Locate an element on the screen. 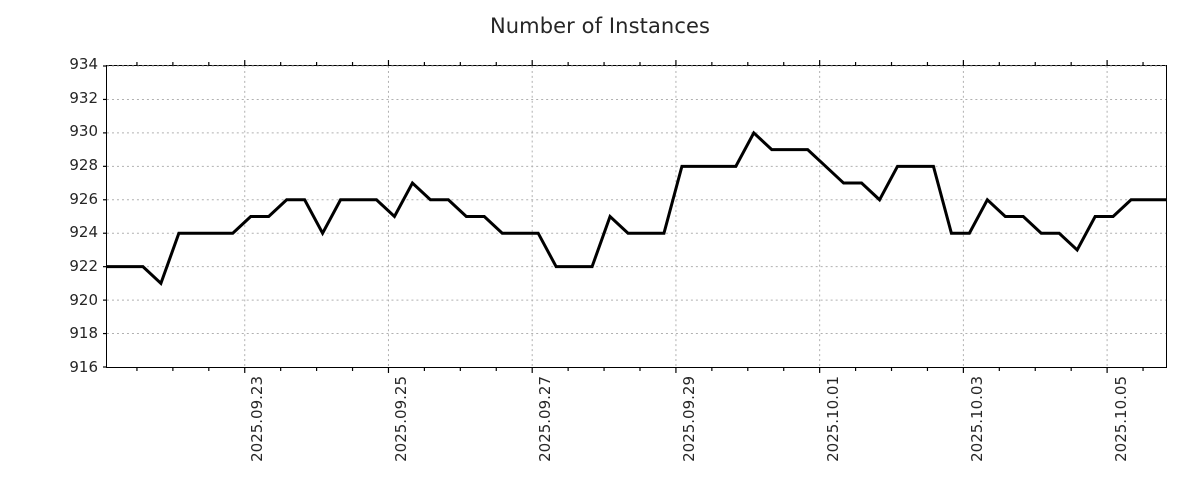 The image size is (1200, 500). y-axis-tick-label: 930 is located at coordinates (83, 131).